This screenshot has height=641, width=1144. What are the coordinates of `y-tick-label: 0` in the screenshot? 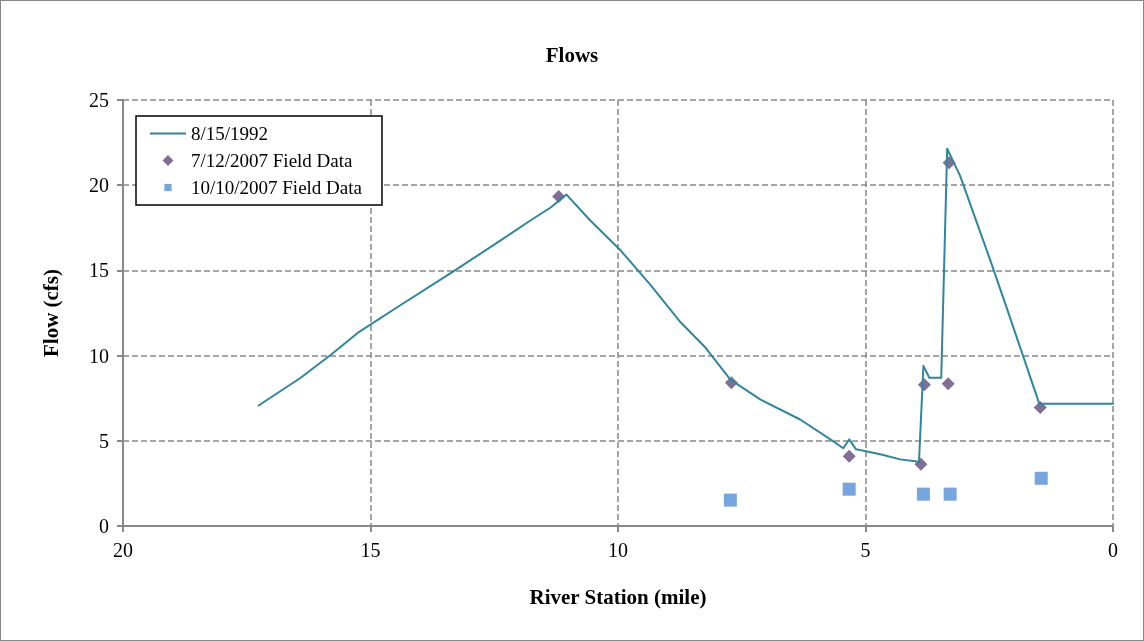 It's located at (104, 526).